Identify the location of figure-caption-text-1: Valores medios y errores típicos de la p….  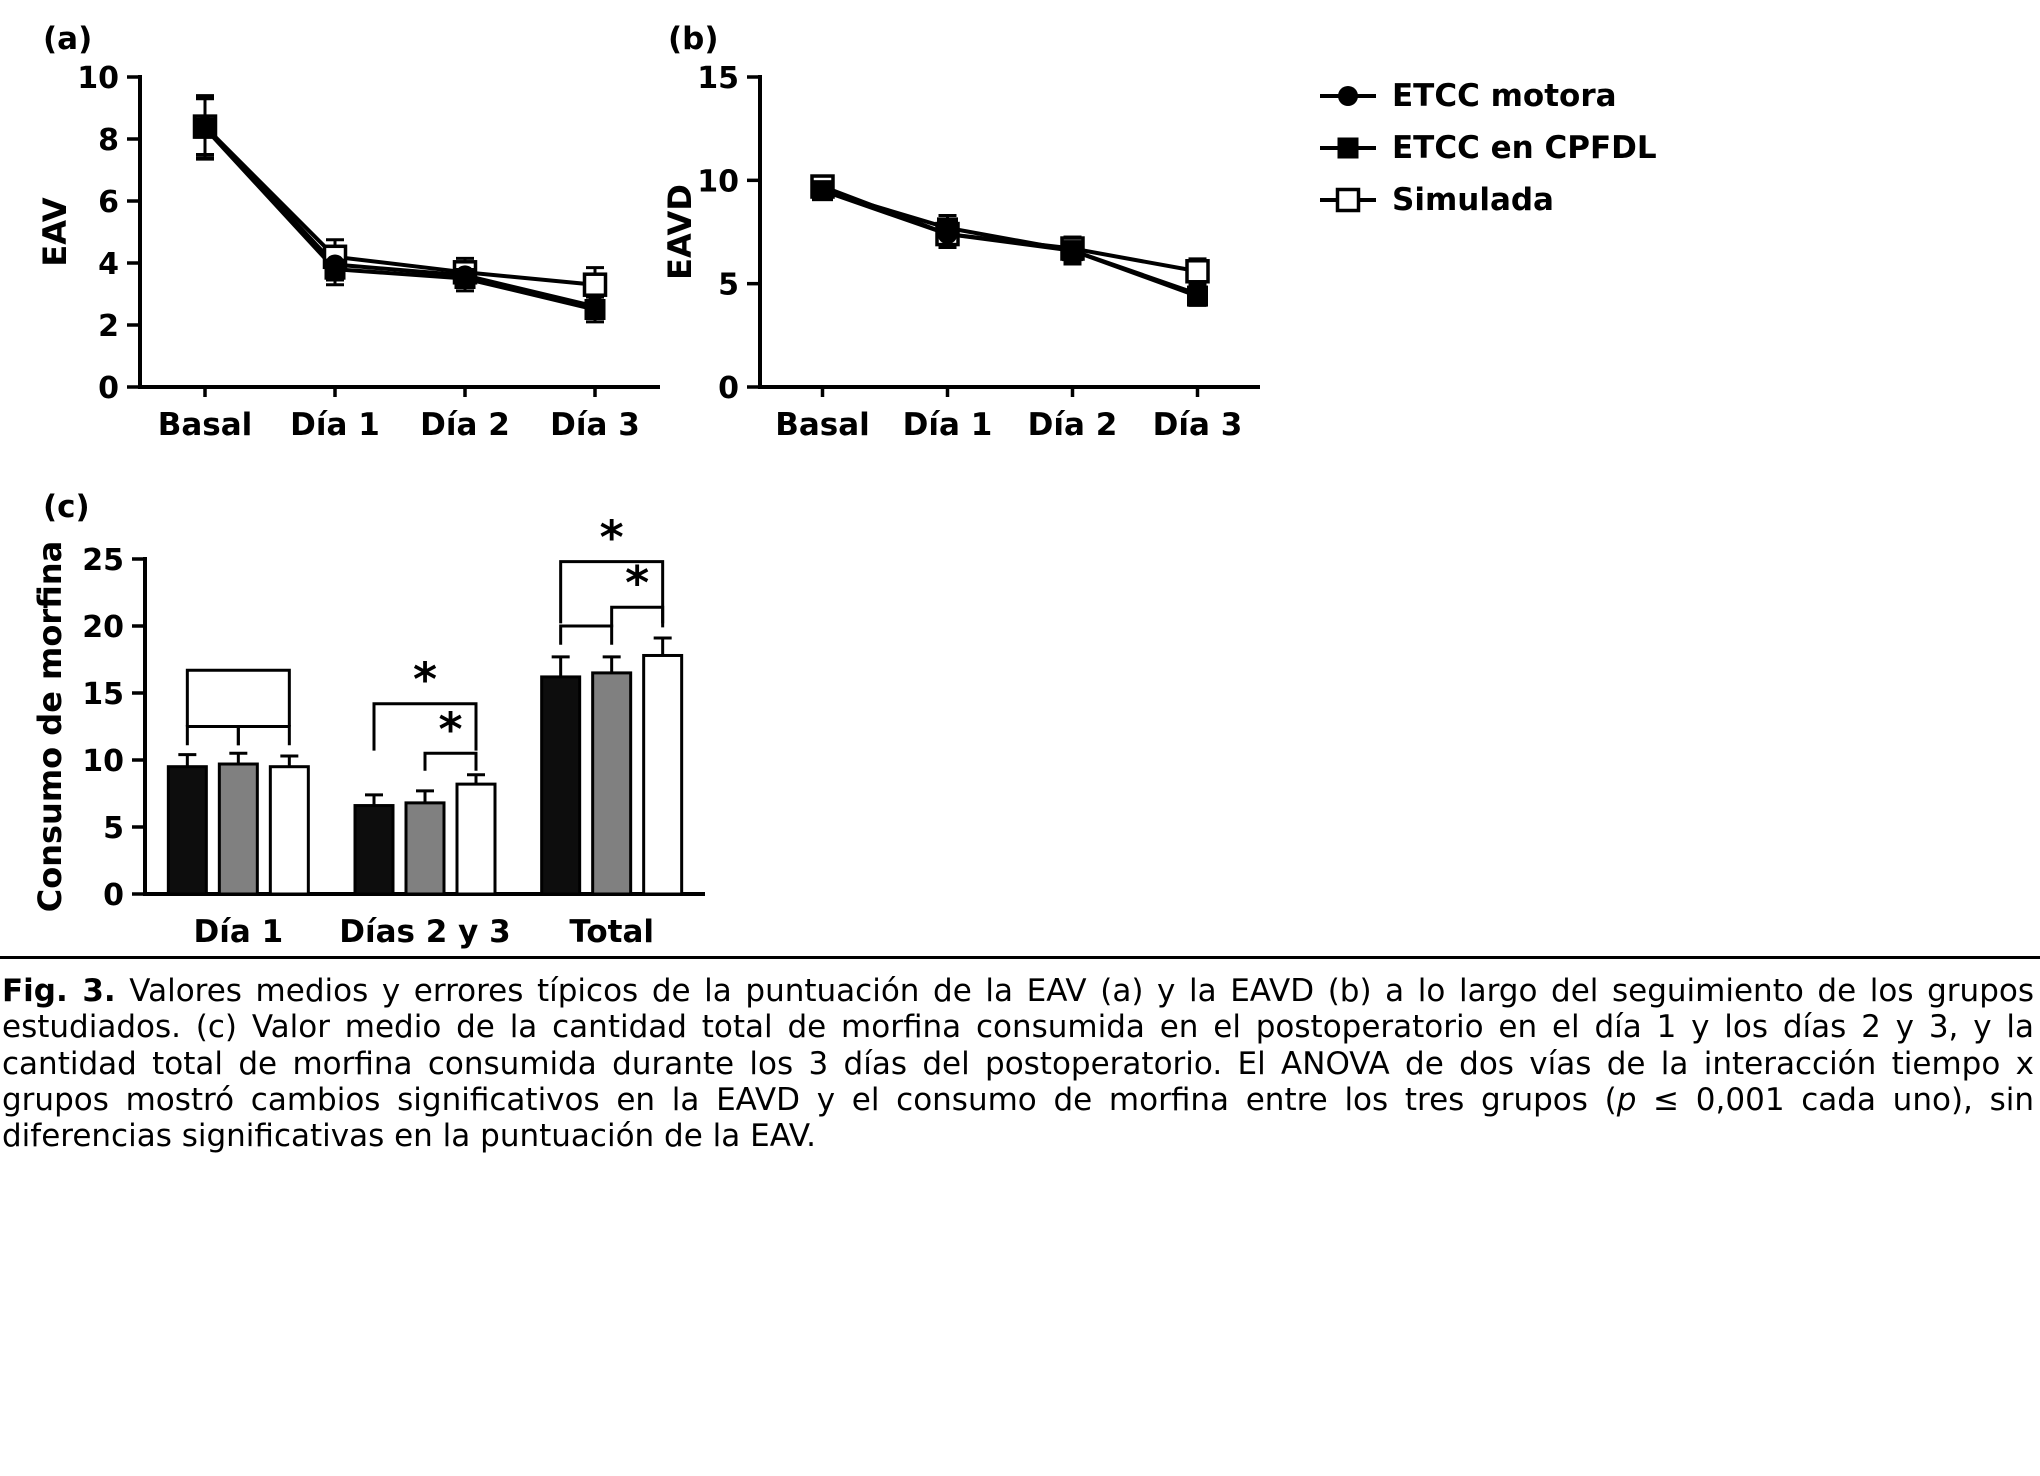
(1018, 1045).